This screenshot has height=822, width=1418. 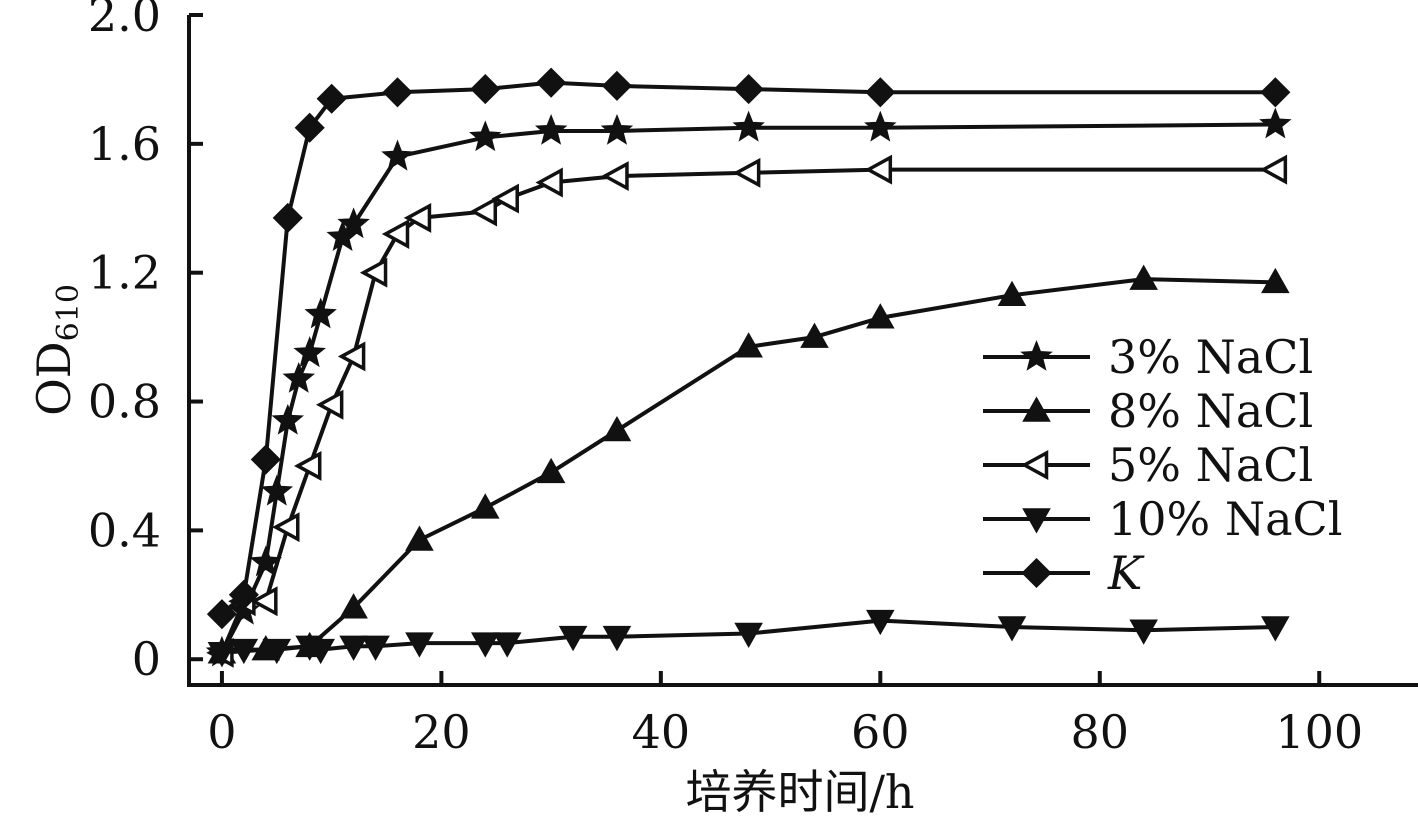 I want to click on y-axis-title: OD610, so click(x=56, y=350).